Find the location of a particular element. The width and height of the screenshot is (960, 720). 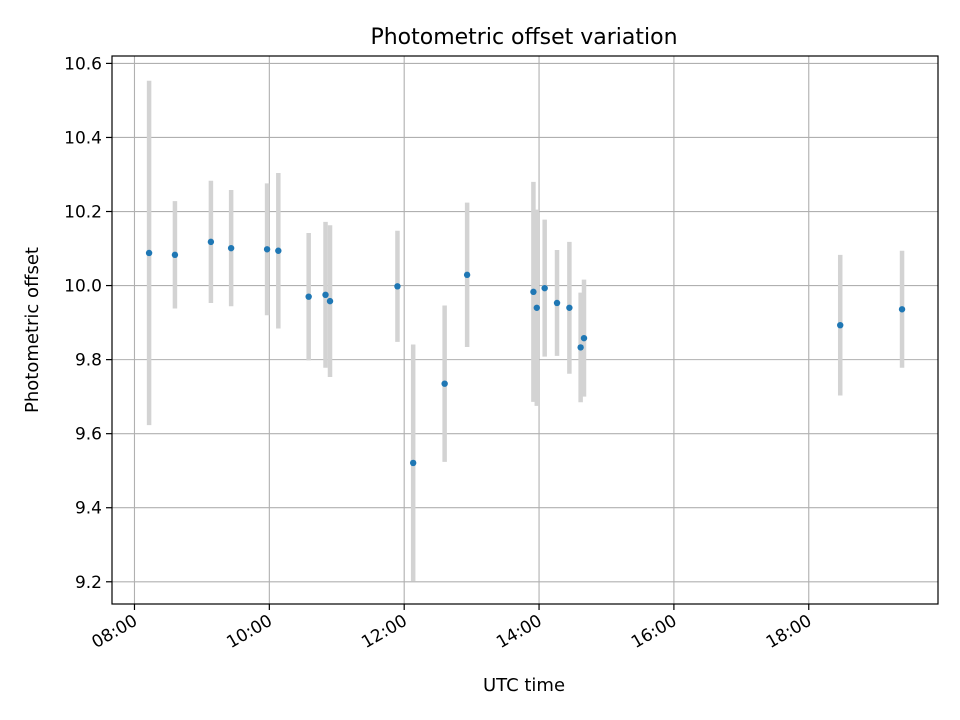

y-axis-label: Photometric offset is located at coordinates (32, 330).